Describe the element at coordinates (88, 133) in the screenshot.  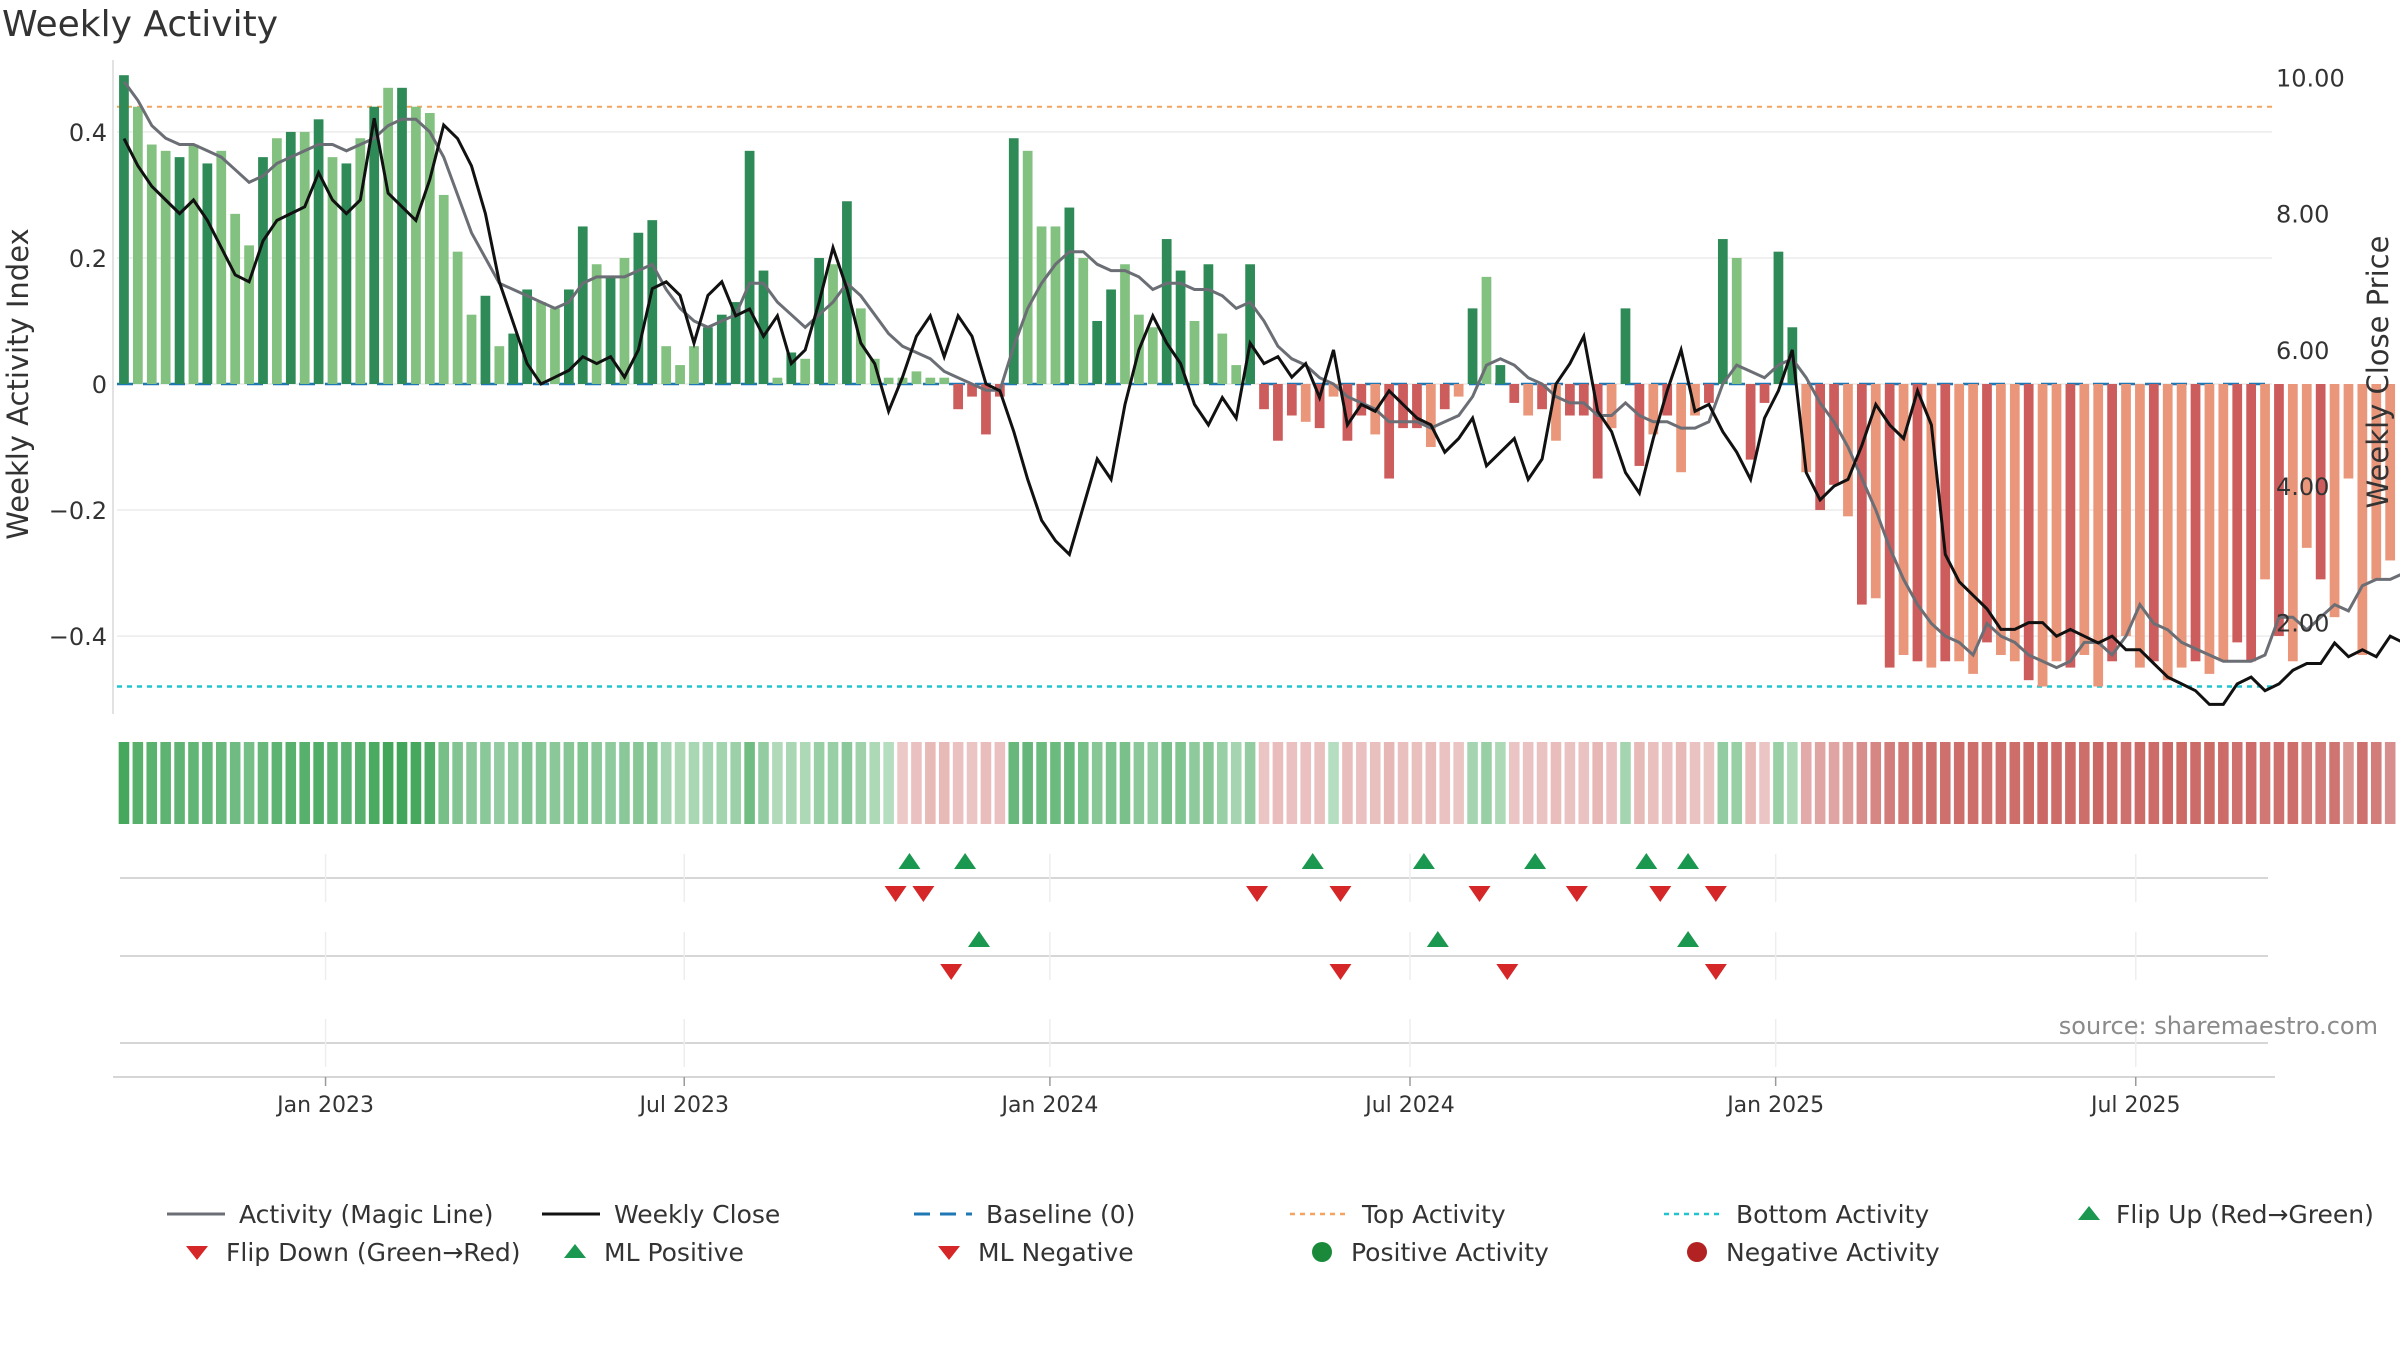
I see `y-tick-label: 0.4` at that location.